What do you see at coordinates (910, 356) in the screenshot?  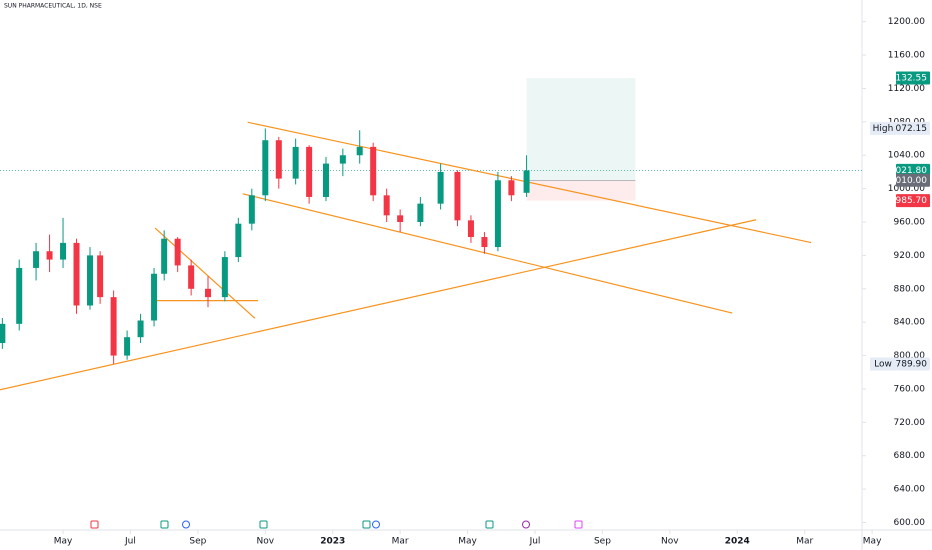 I see `y-tick-label: 800.00` at bounding box center [910, 356].